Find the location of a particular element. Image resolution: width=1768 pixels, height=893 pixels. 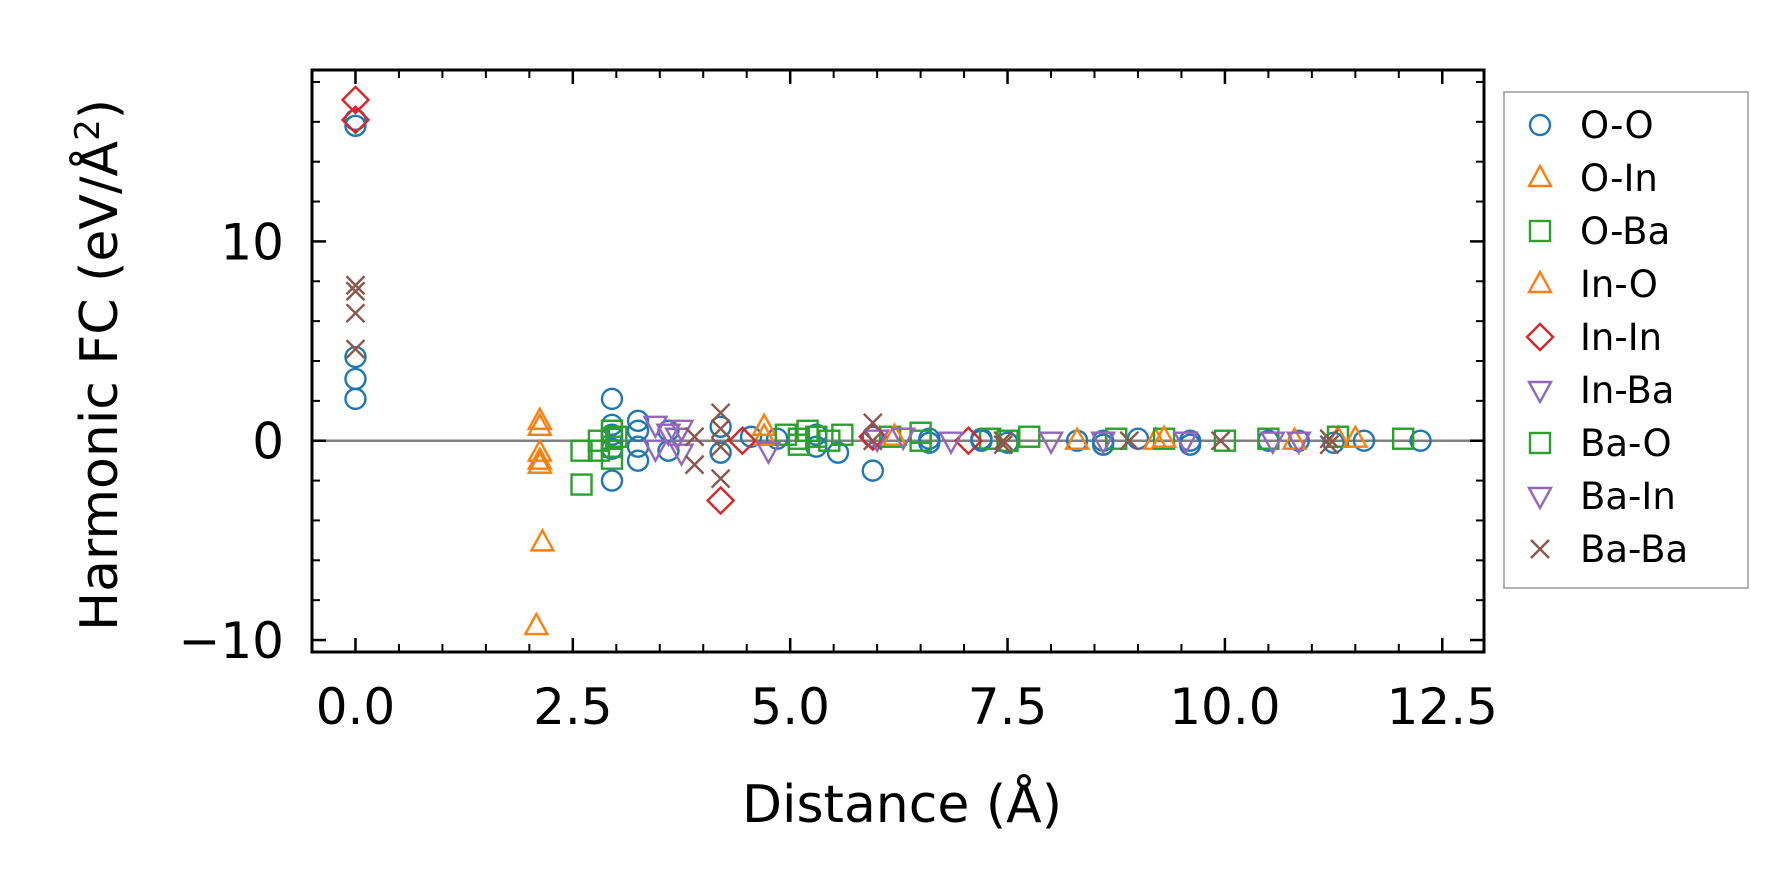

y-axis-title-superscript: 2 is located at coordinates (88, 130).